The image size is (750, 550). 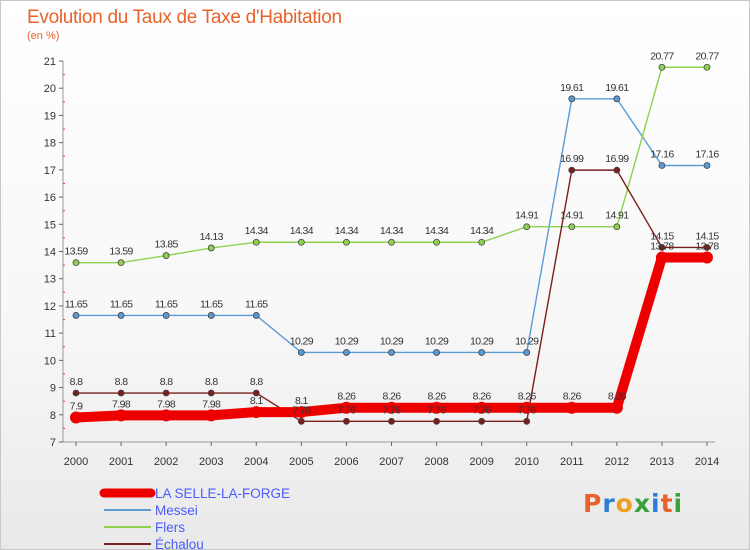 I want to click on x-tick-label: 2003, so click(x=211, y=462).